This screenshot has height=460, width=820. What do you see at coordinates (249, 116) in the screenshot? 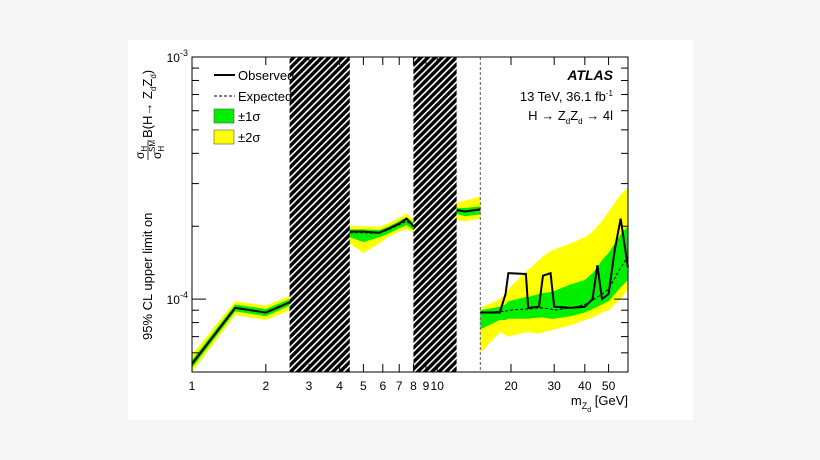
I see `legend-1sigma-label: ±1σ` at bounding box center [249, 116].